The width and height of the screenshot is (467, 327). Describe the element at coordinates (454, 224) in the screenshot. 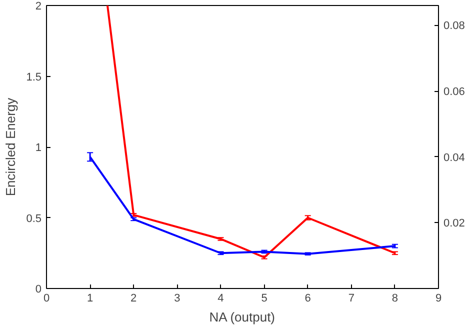

I see `y2-tick-label: 0.02` at that location.